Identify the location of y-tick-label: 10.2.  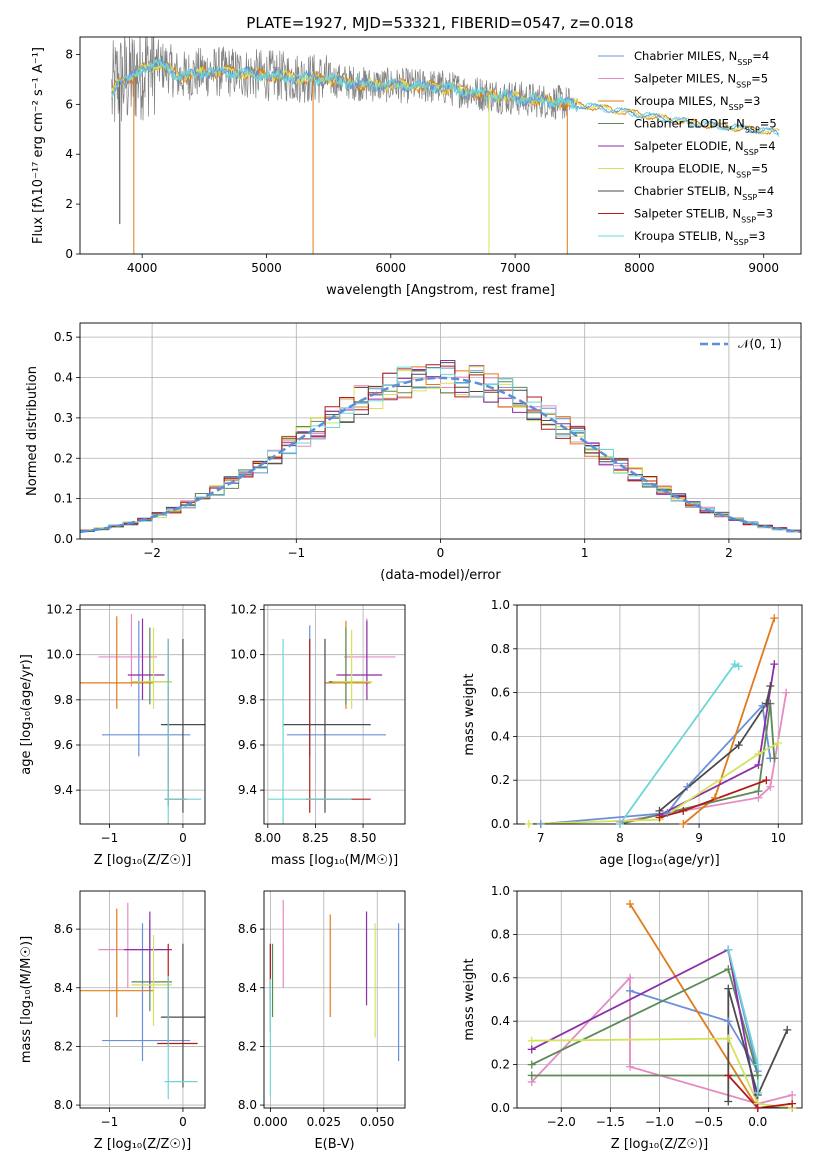
(59, 610).